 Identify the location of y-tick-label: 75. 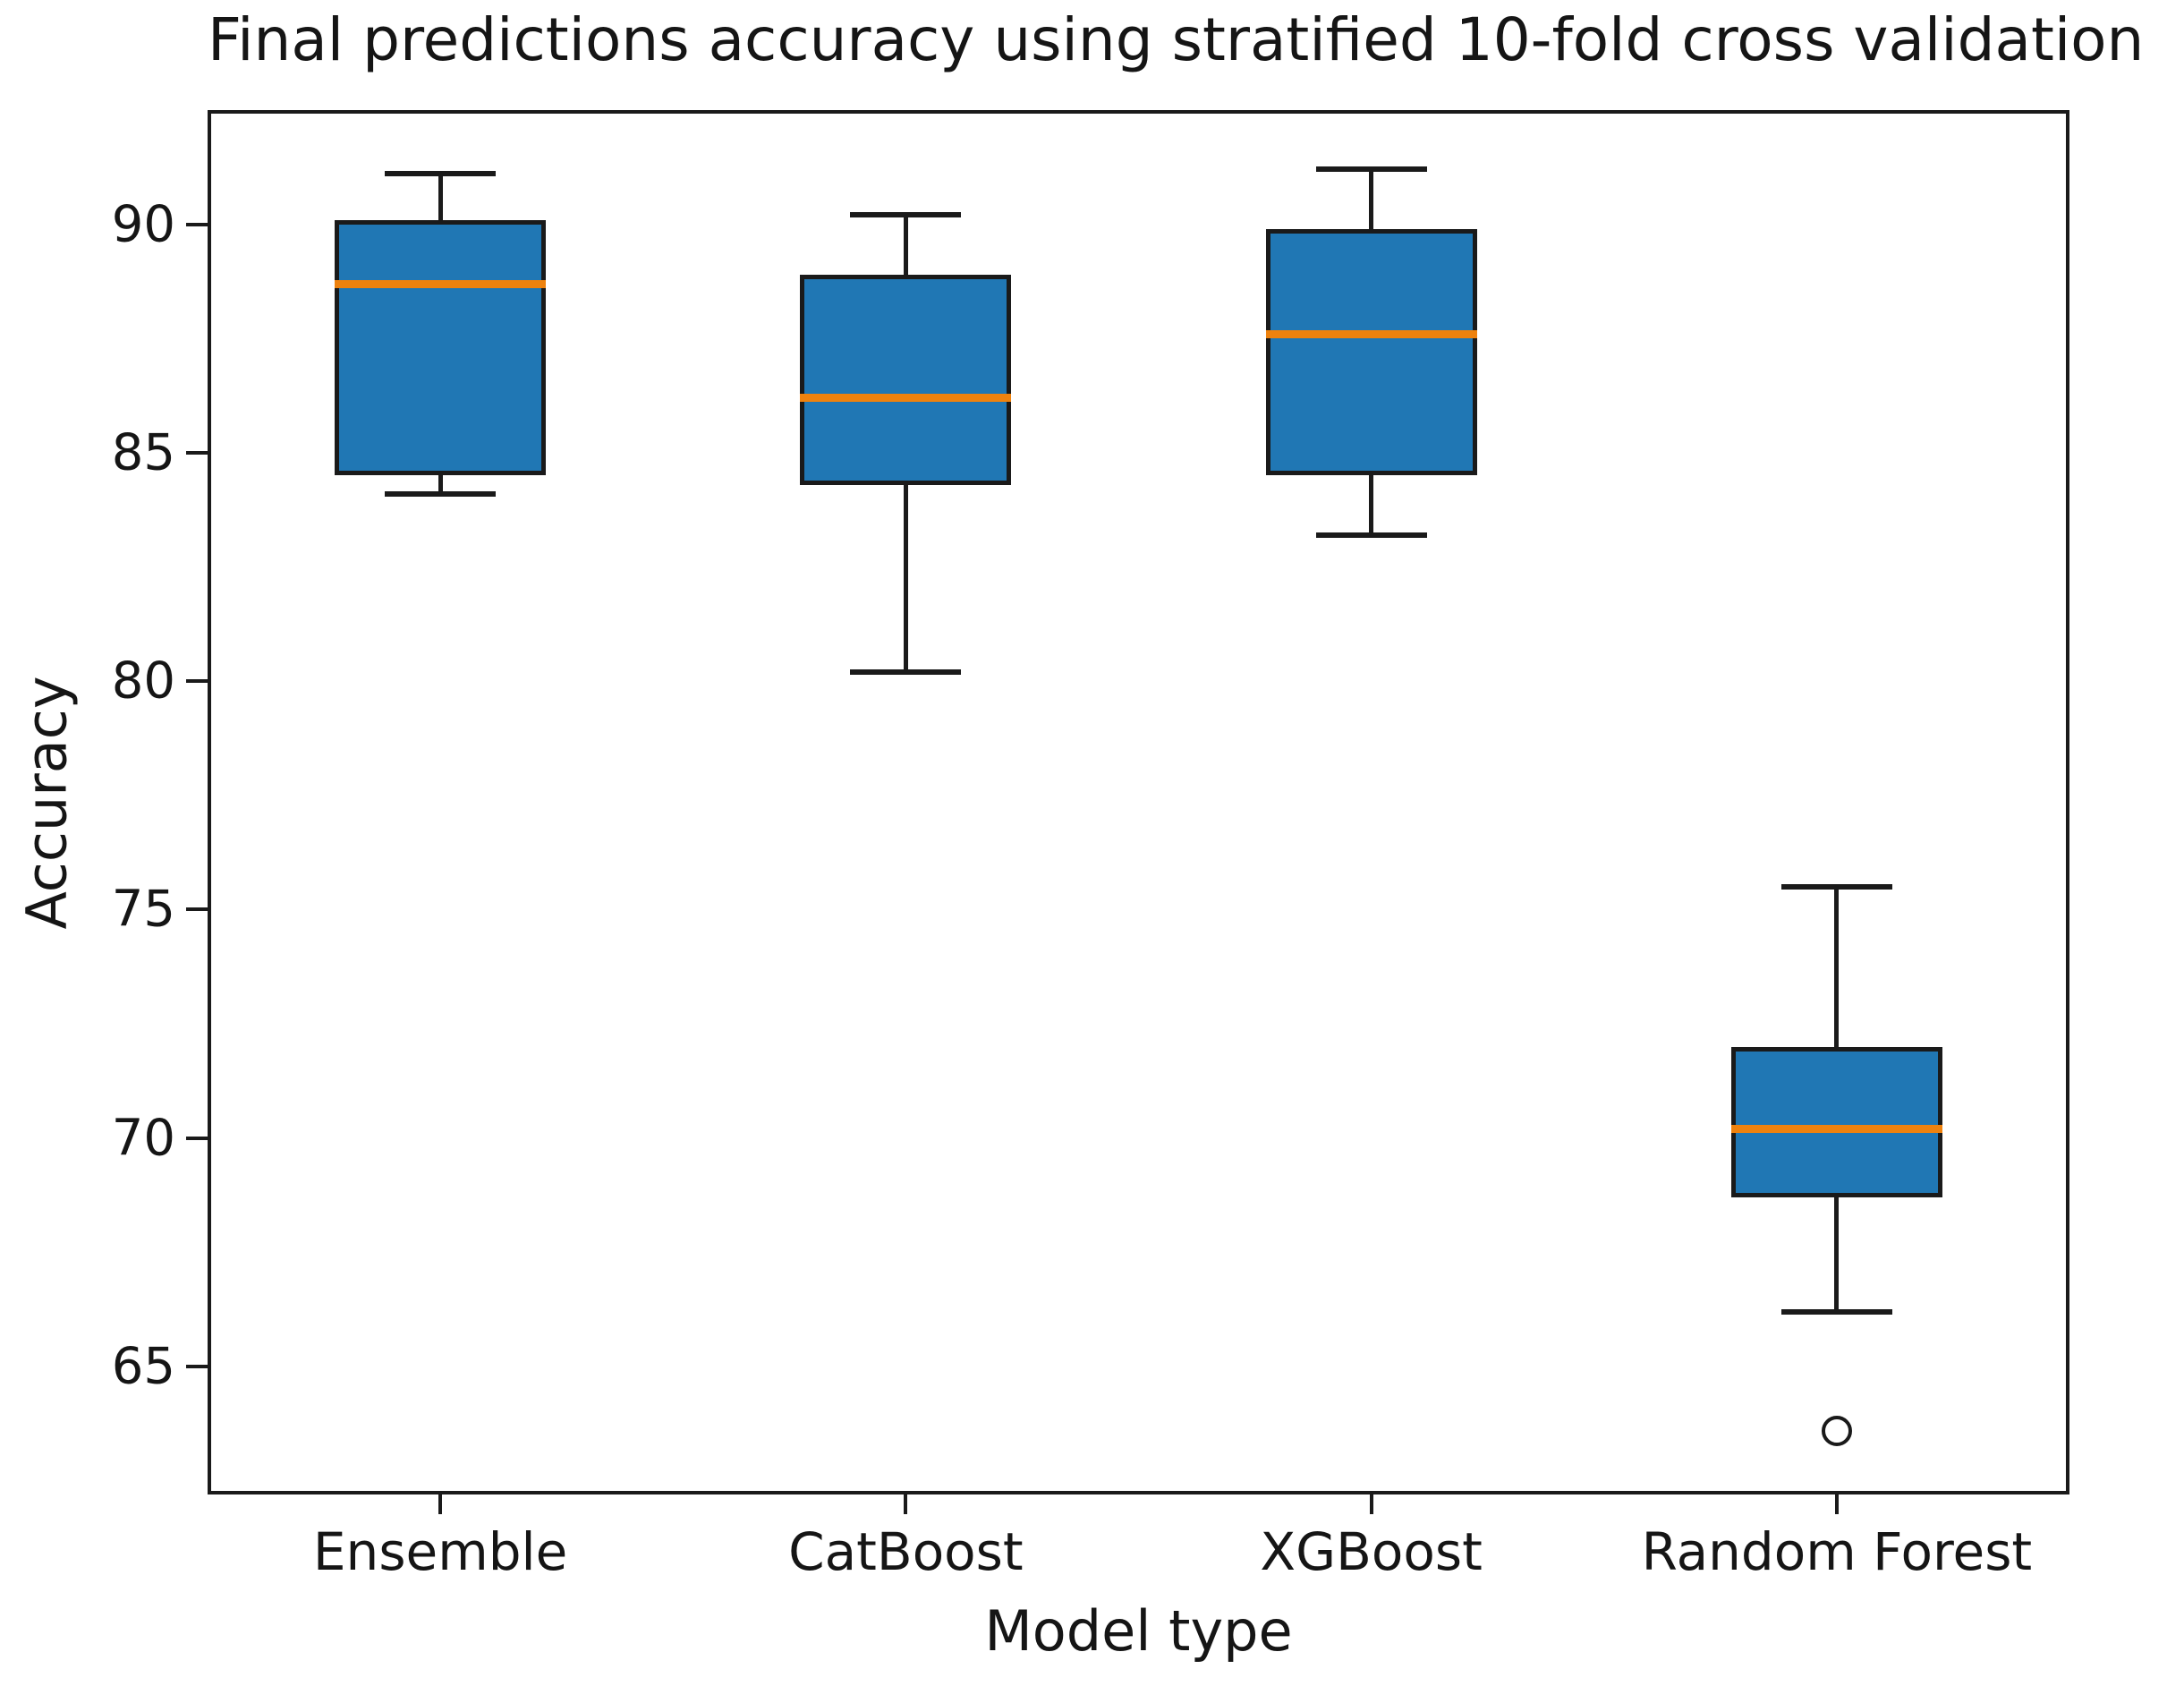
(143, 909).